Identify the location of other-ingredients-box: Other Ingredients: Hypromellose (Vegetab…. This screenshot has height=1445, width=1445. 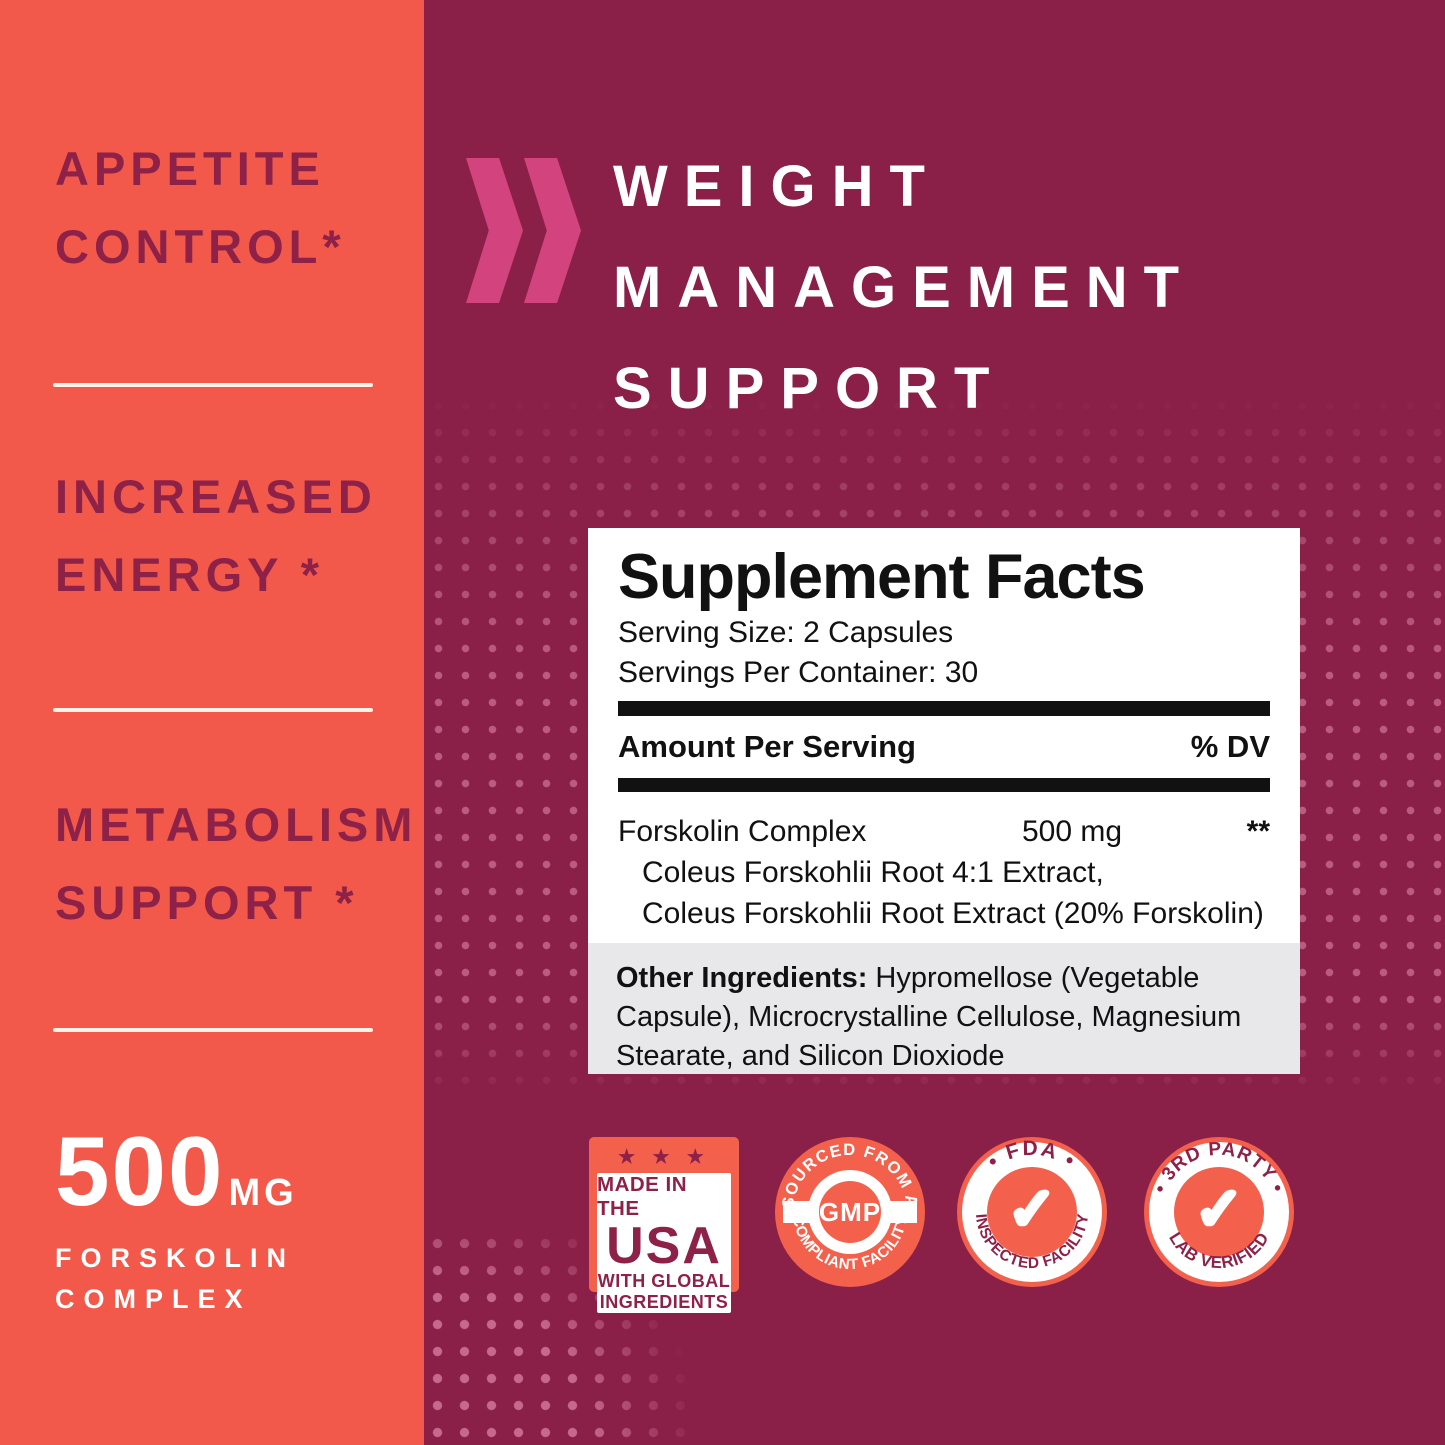
(944, 1008).